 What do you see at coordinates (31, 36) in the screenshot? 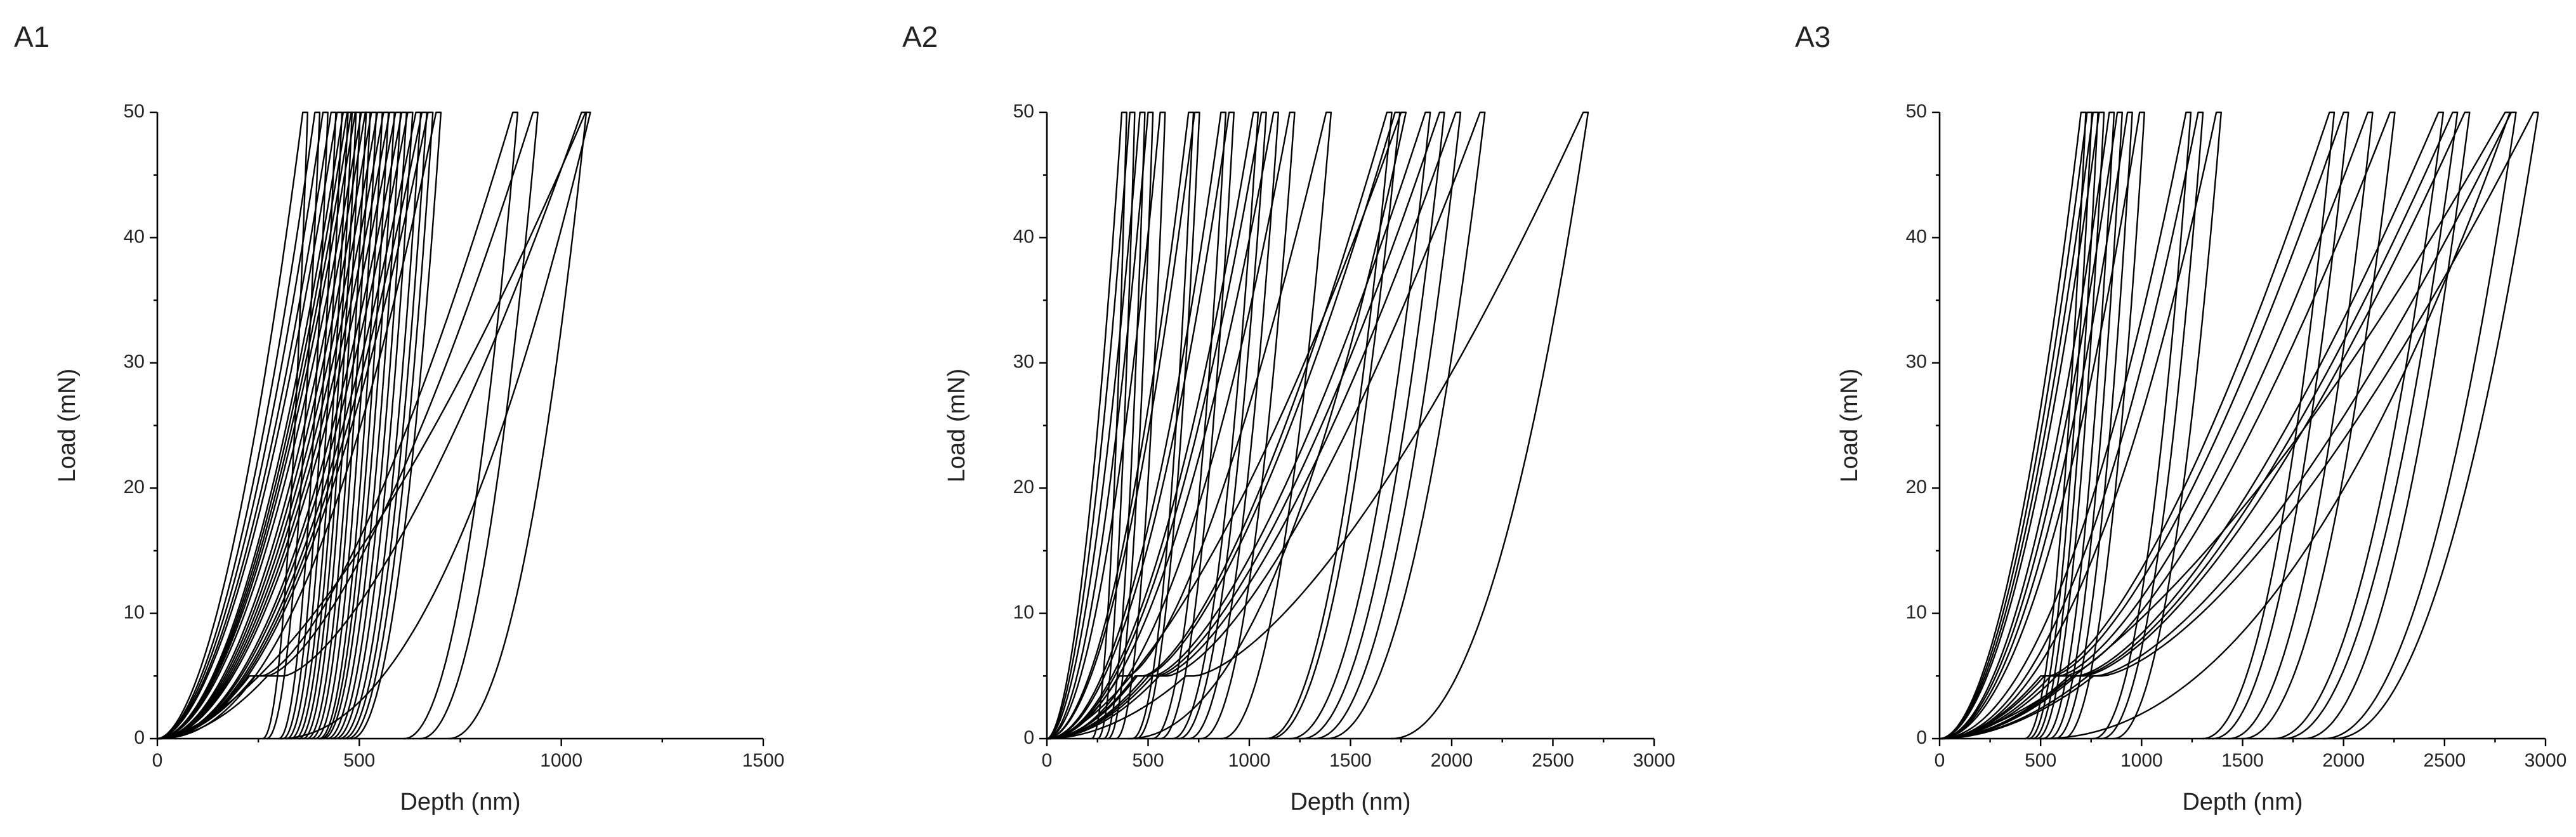
I see `panel-label: A1` at bounding box center [31, 36].